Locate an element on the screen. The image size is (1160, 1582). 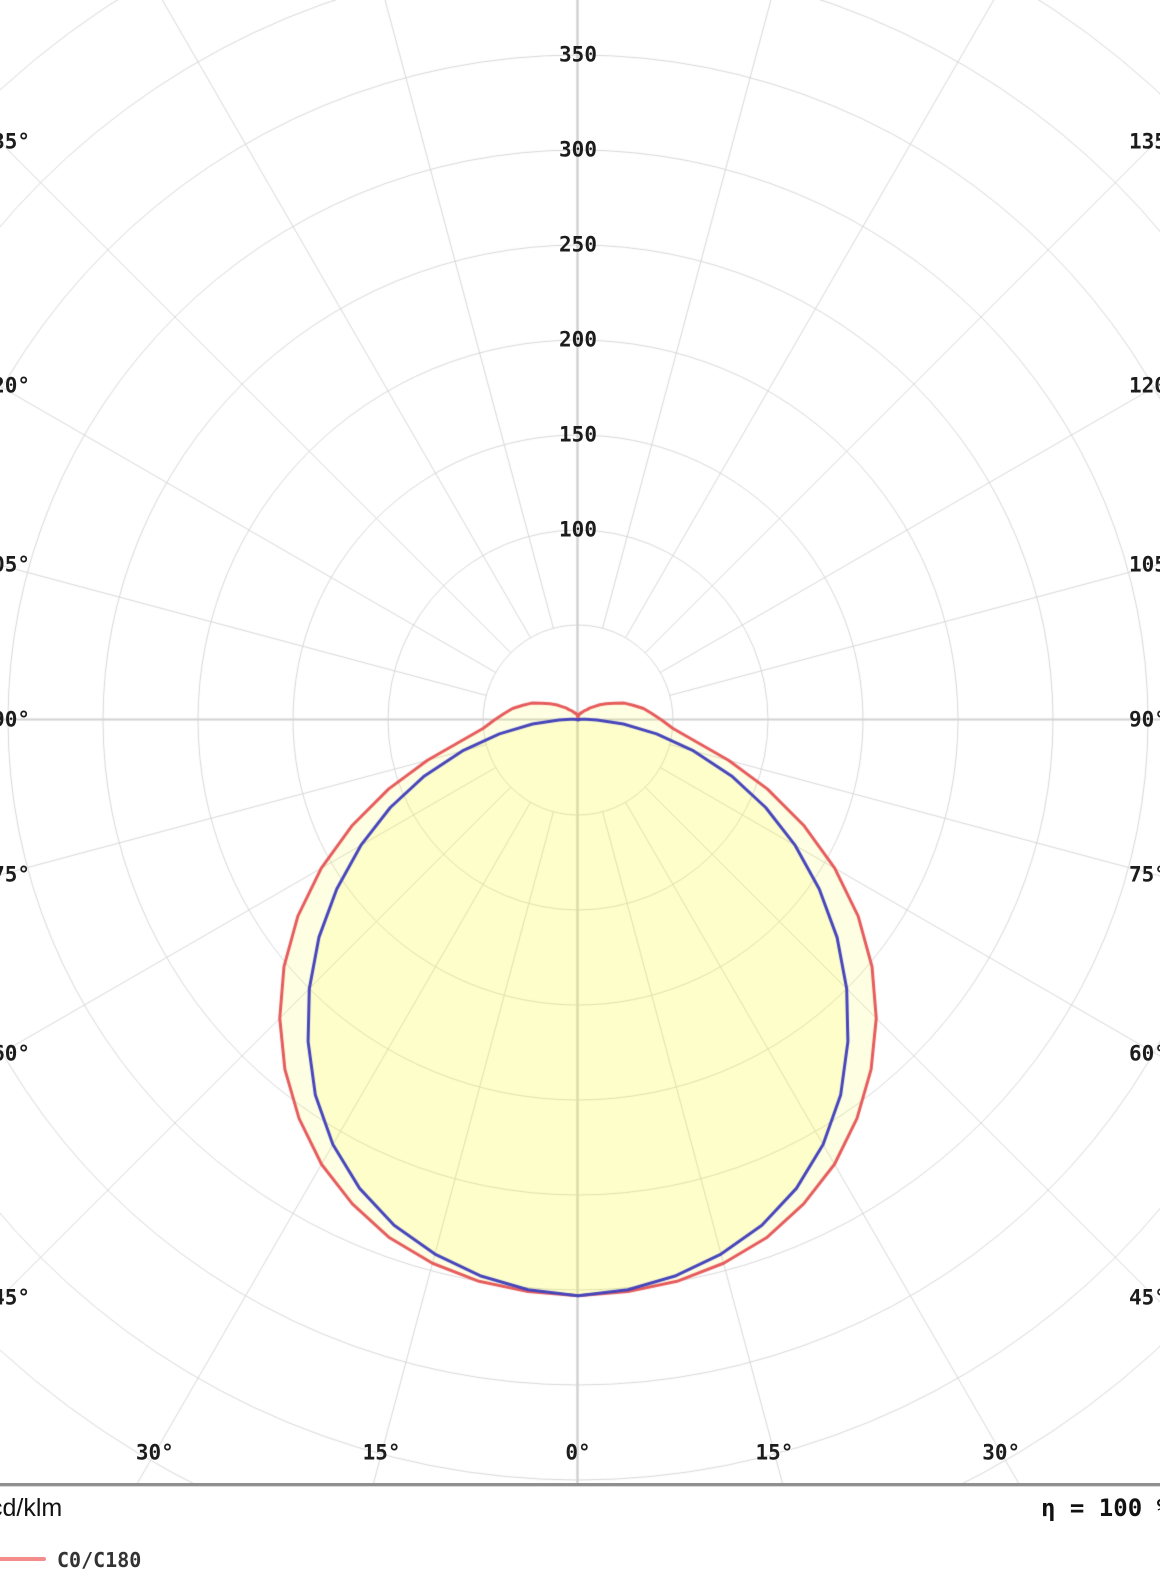
legend-swatch-c0-c180 is located at coordinates (23, 1559).